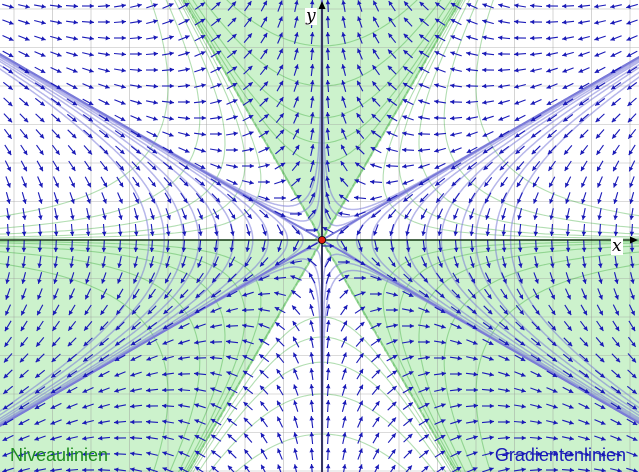 The image size is (639, 472). I want to click on critical-point-marker, so click(321, 239).